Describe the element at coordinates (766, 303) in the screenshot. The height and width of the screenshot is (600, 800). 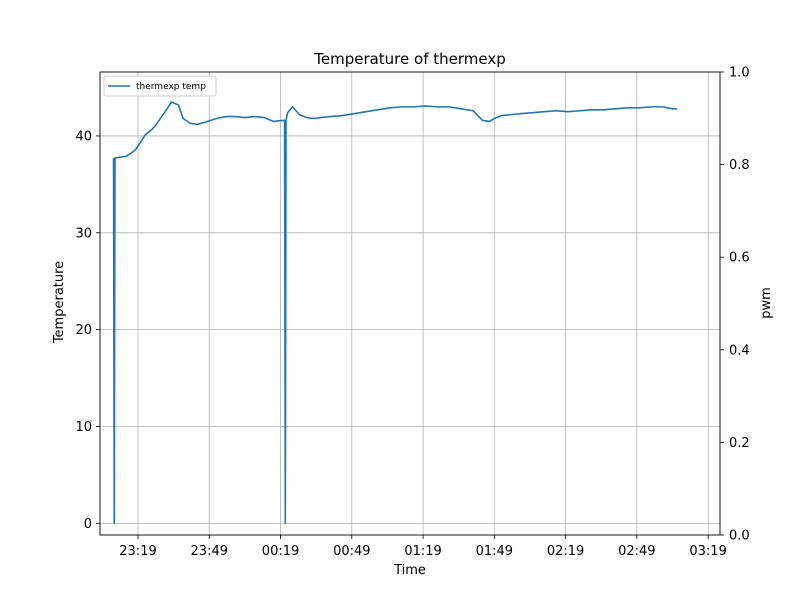
I see `y2-axis-label: pwm` at that location.